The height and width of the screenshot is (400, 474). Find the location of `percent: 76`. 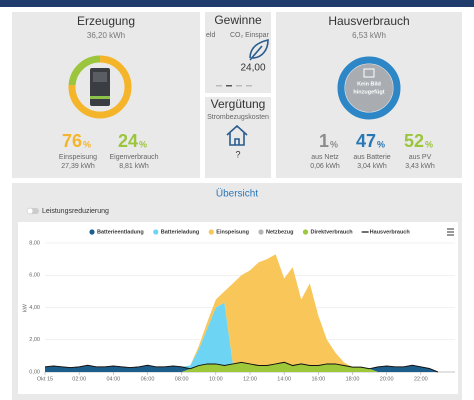

percent: 76 is located at coordinates (72, 141).